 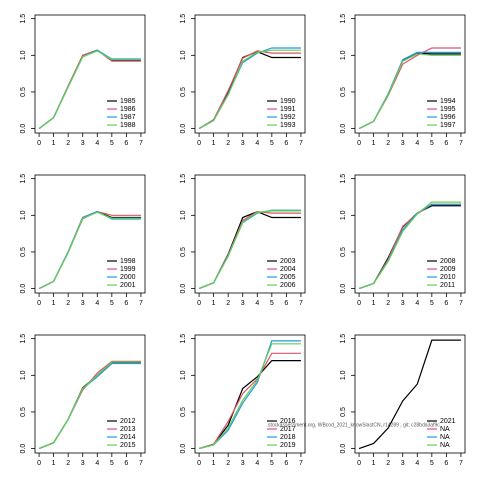 I want to click on legend-label: 2014, so click(x=128, y=437).